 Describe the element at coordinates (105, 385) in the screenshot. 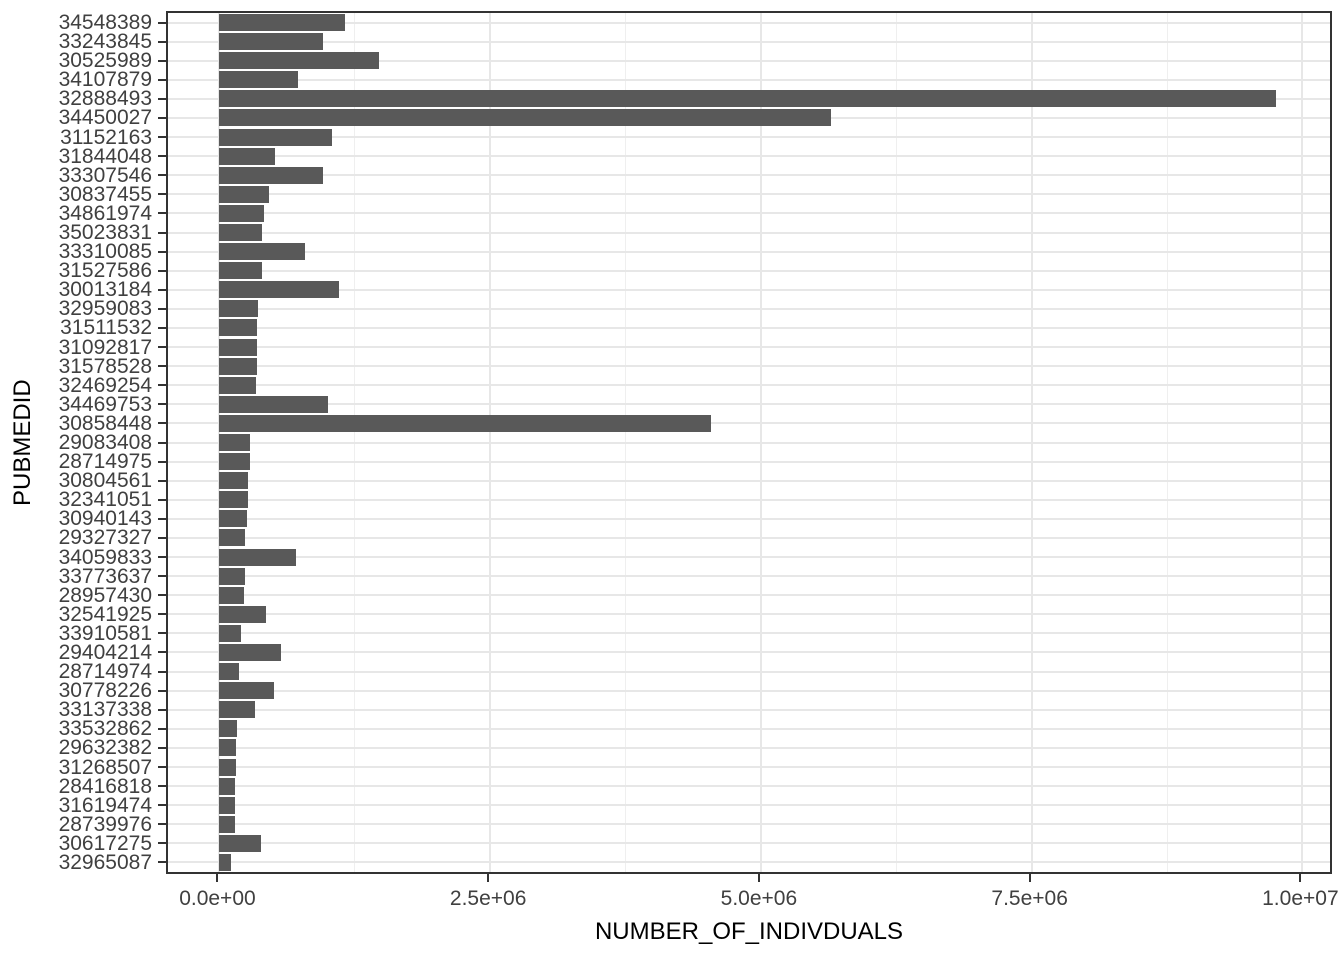

I see `y-tick-label: 32469254` at that location.